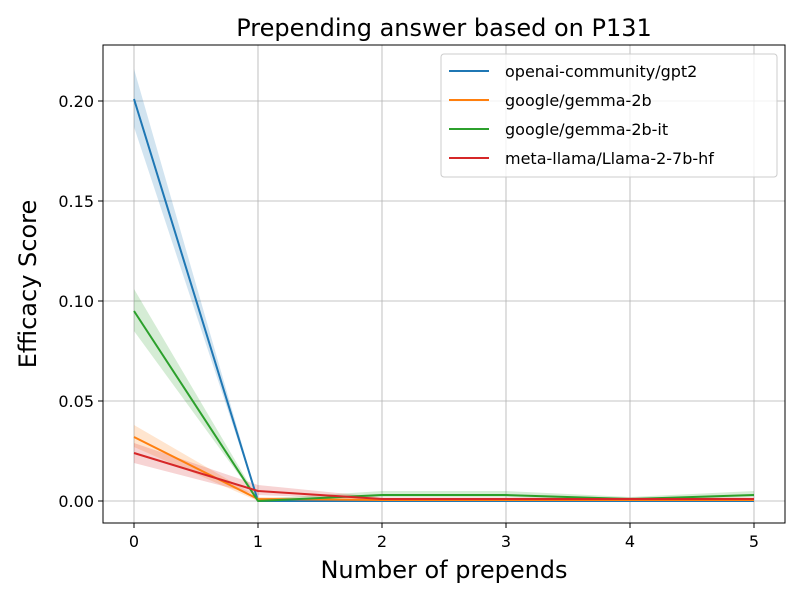  What do you see at coordinates (586, 129) in the screenshot?
I see `legend-label: google/gemma-2b-it` at bounding box center [586, 129].